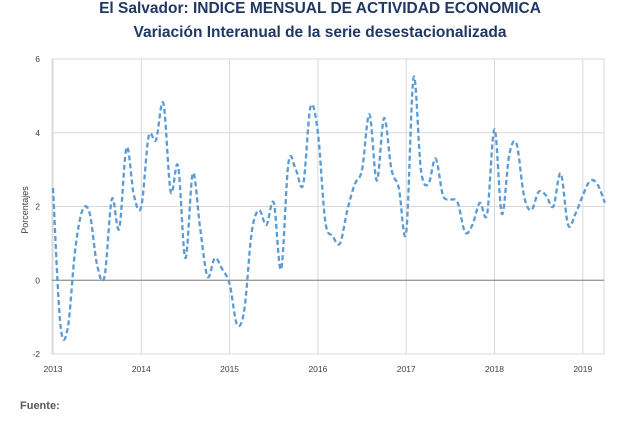 The image size is (640, 424). Describe the element at coordinates (37, 280) in the screenshot. I see `y-tick-label: 0` at that location.